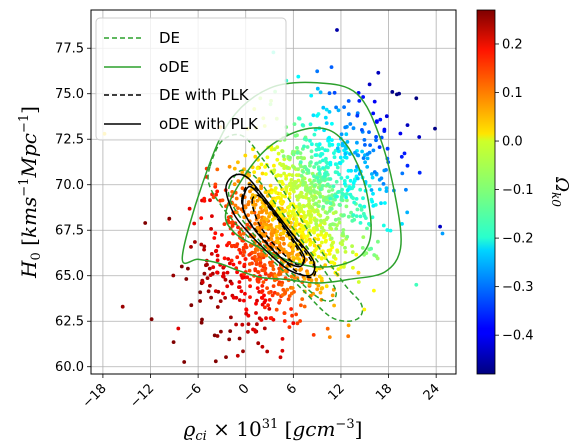 Image resolution: width=576 pixels, height=443 pixels. What do you see at coordinates (292, 389) in the screenshot?
I see `x-tick-label: 6` at bounding box center [292, 389].